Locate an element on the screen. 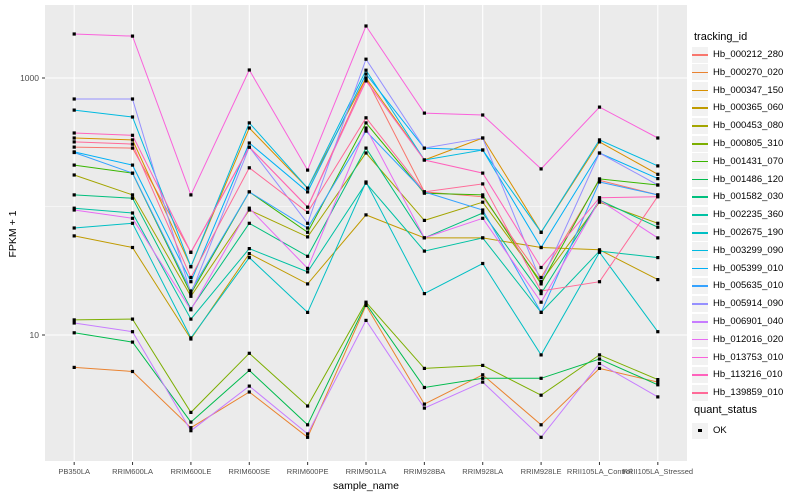 This screenshot has height=500, width=800. legend-item-Hb_000365_060: Hb_000365_060 is located at coordinates (737, 107).